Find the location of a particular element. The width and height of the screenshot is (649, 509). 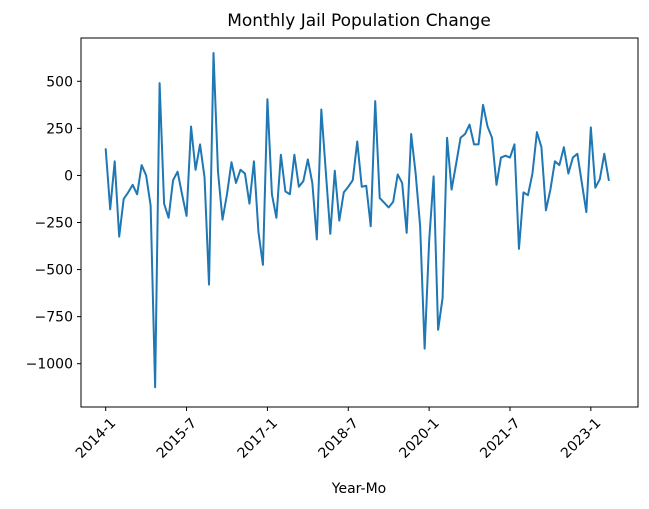

y-tick-label: −250 is located at coordinates (54, 224).